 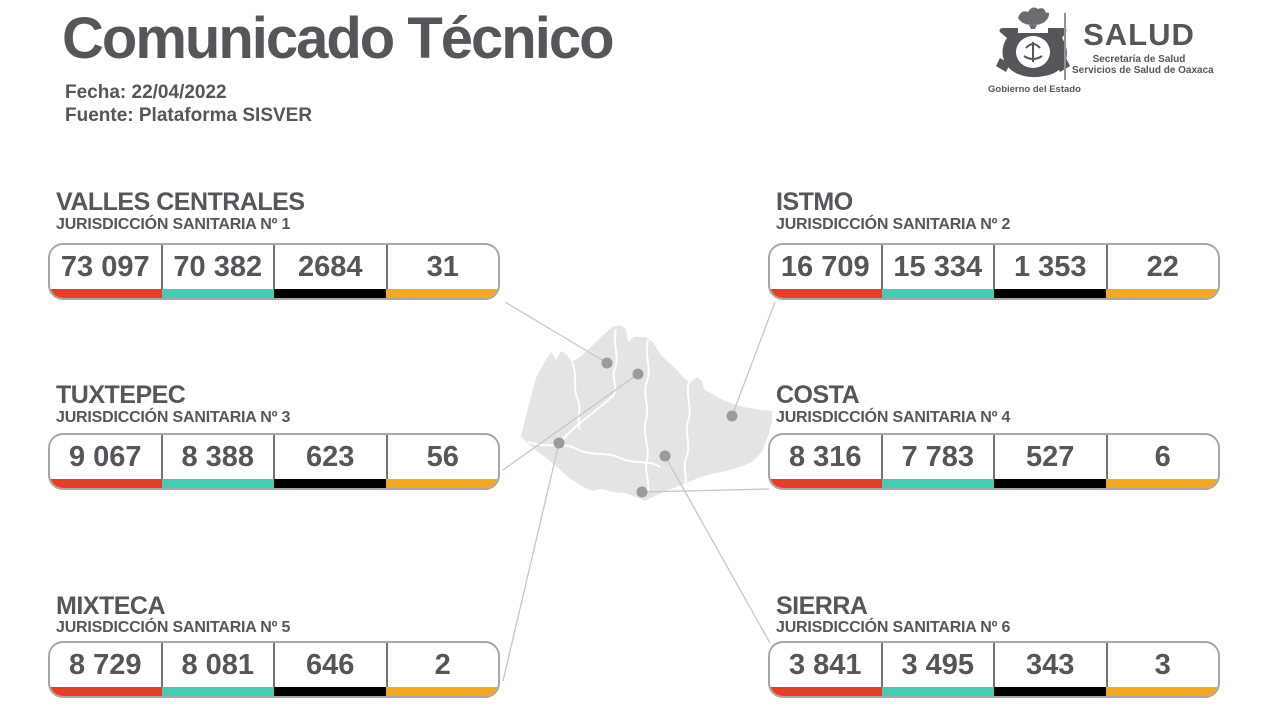 I want to click on salud-subtitle-1: Secretaría de Salud, so click(x=1139, y=59).